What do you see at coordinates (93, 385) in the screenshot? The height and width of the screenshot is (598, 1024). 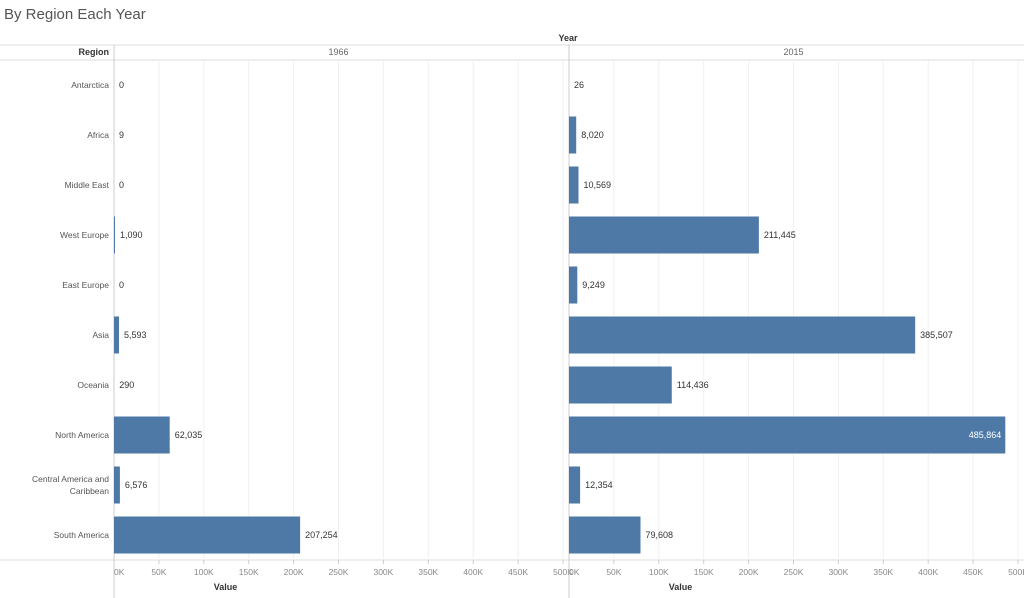 I see `category-label: Oceania` at bounding box center [93, 385].